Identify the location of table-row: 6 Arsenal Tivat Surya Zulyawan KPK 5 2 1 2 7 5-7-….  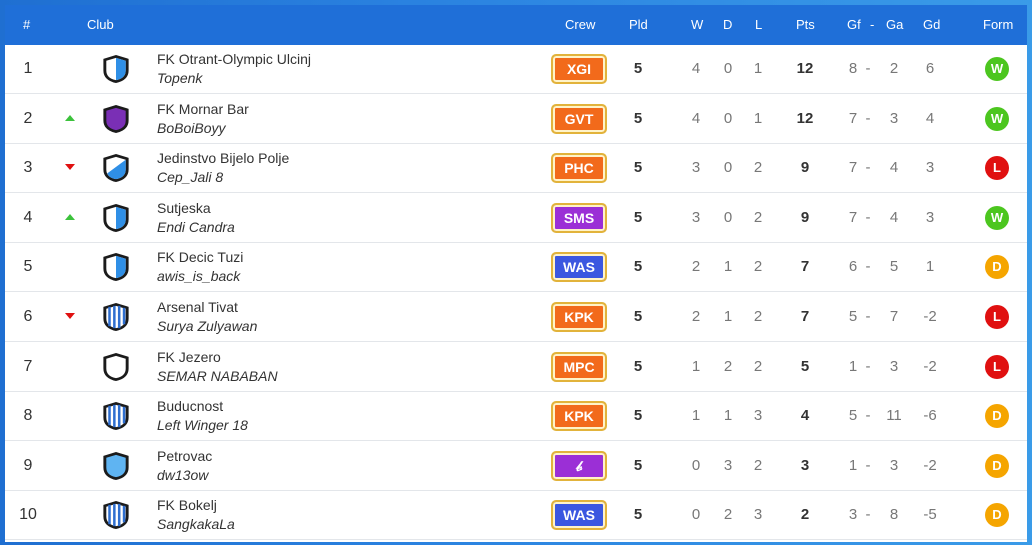
(516, 317).